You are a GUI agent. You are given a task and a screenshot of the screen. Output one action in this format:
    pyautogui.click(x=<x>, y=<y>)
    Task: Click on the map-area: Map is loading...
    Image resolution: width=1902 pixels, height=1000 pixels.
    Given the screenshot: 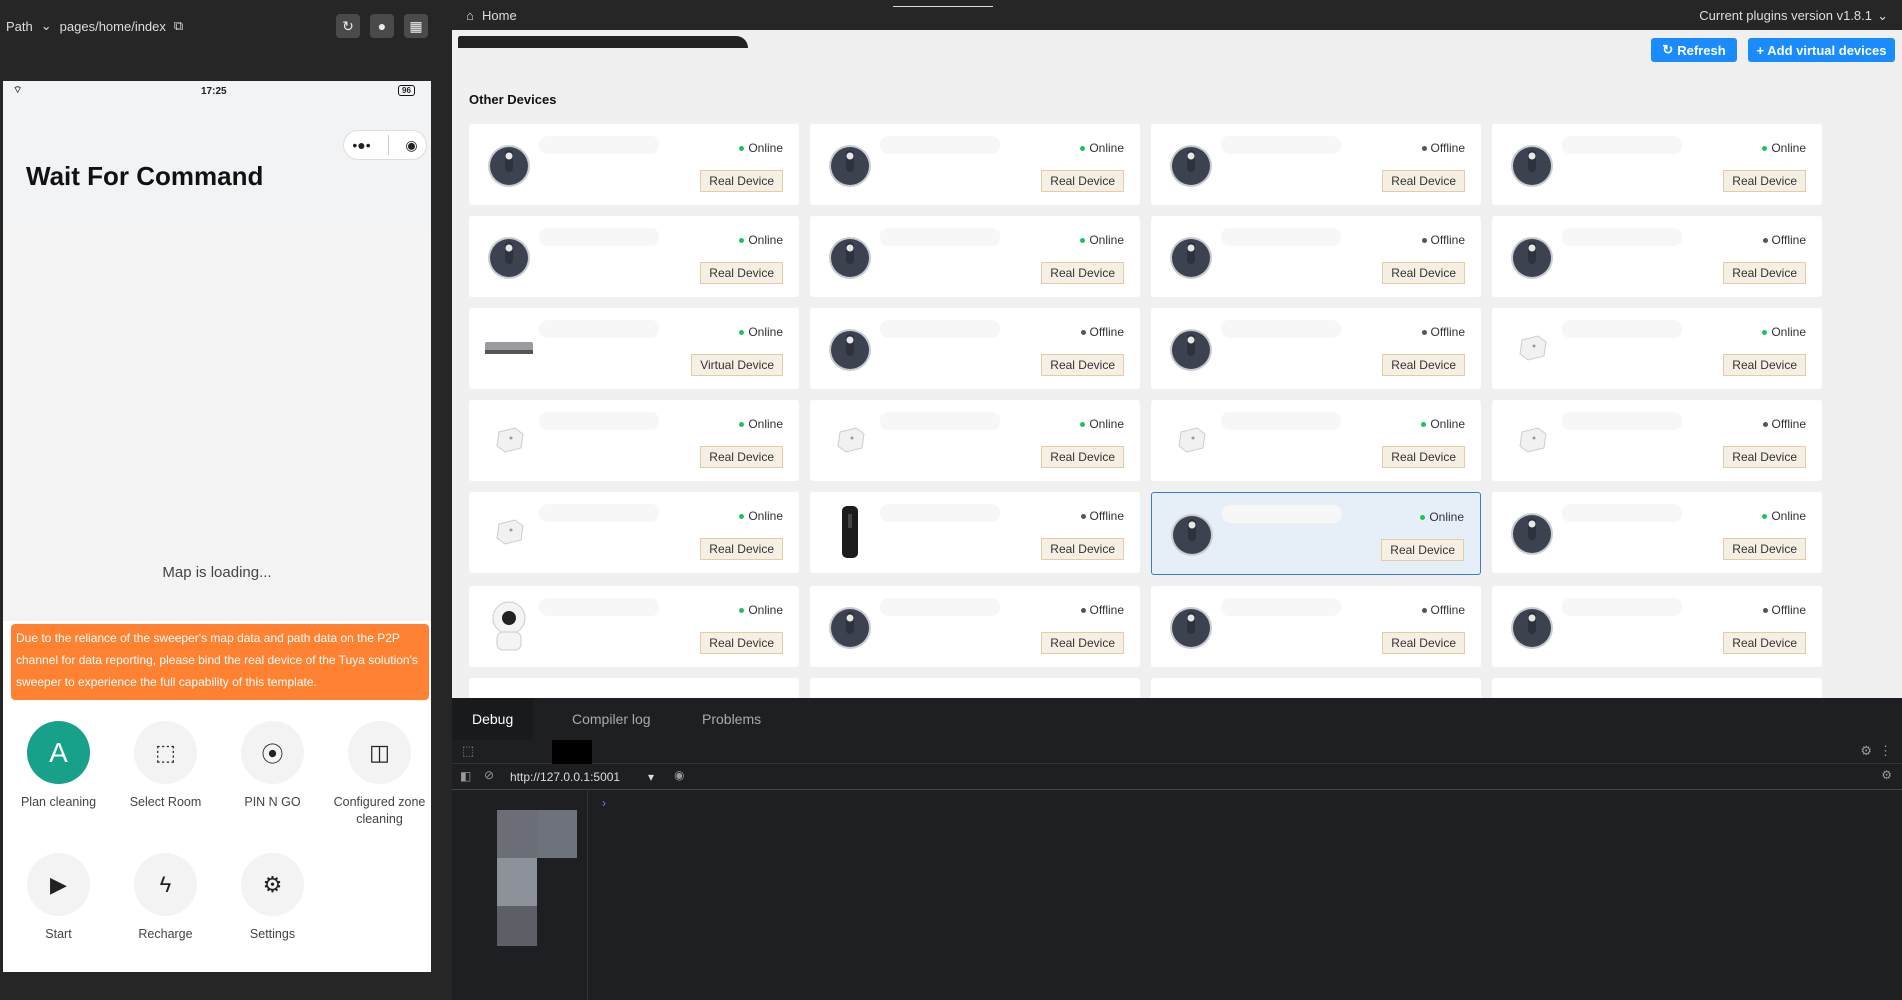 What is the action you would take?
    pyautogui.click(x=217, y=426)
    